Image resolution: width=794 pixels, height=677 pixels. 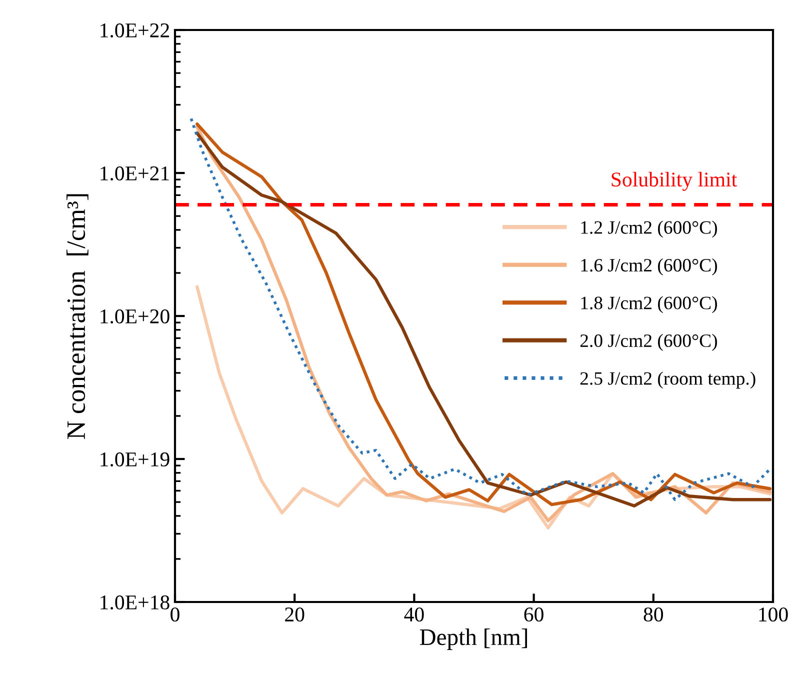 I want to click on legend-label: 1.8 J/cm2 (600°C), so click(x=649, y=305).